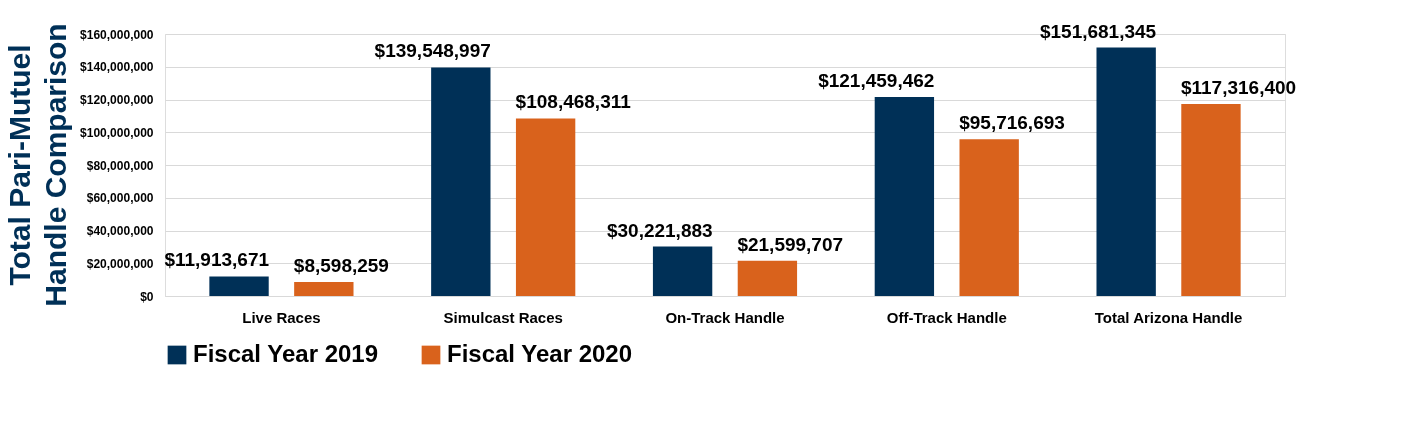 The height and width of the screenshot is (423, 1415). Describe the element at coordinates (117, 100) in the screenshot. I see `y-tick-label: $120,000,000` at that location.